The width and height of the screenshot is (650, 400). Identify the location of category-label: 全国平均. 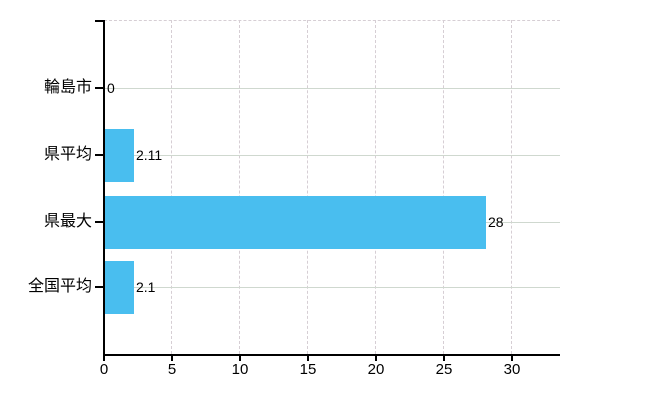
(59, 286).